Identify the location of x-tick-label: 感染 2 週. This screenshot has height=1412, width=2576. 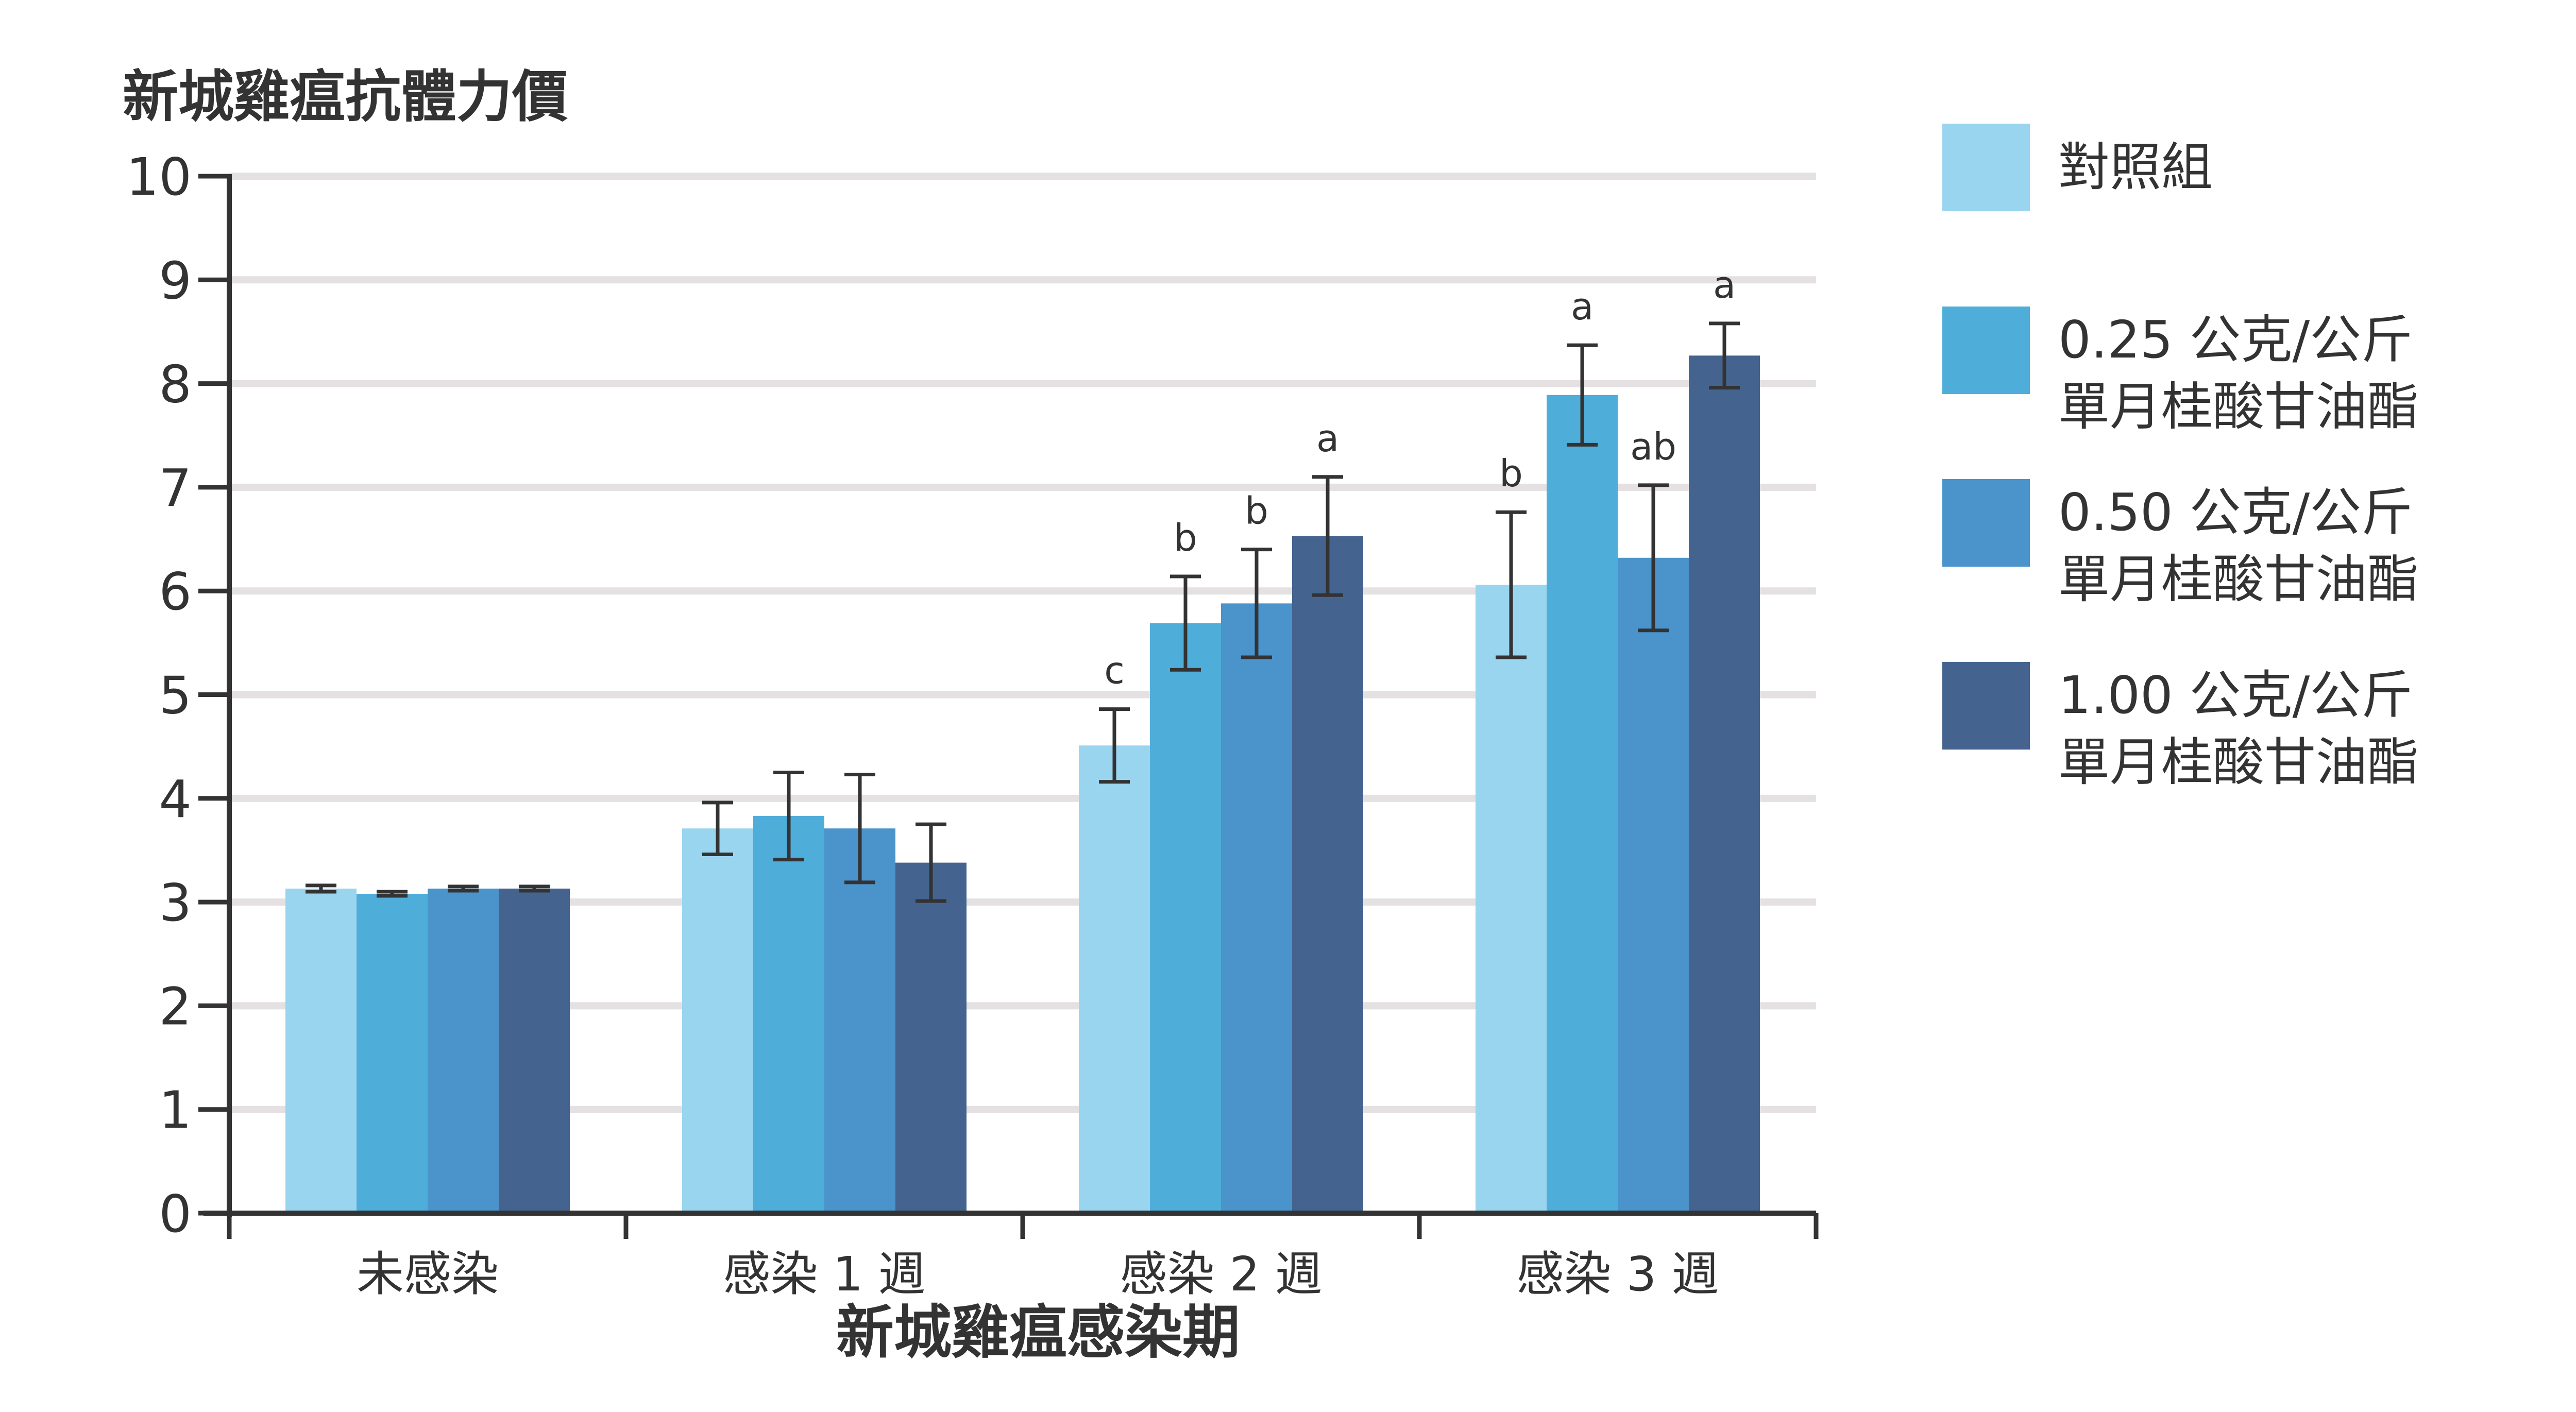
(1221, 1274).